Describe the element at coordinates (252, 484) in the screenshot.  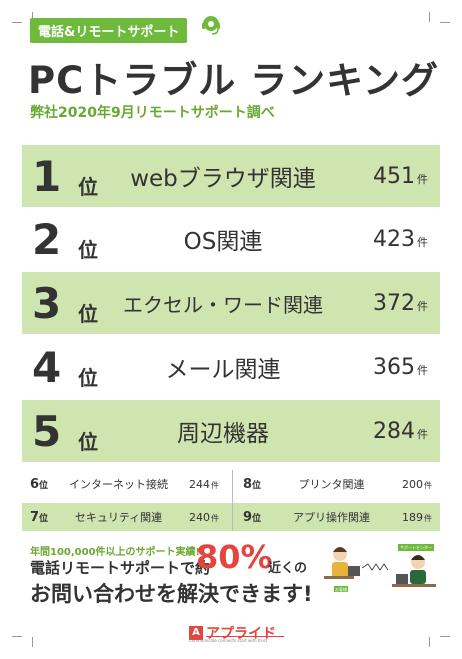
I see `rank-number: 8位` at that location.